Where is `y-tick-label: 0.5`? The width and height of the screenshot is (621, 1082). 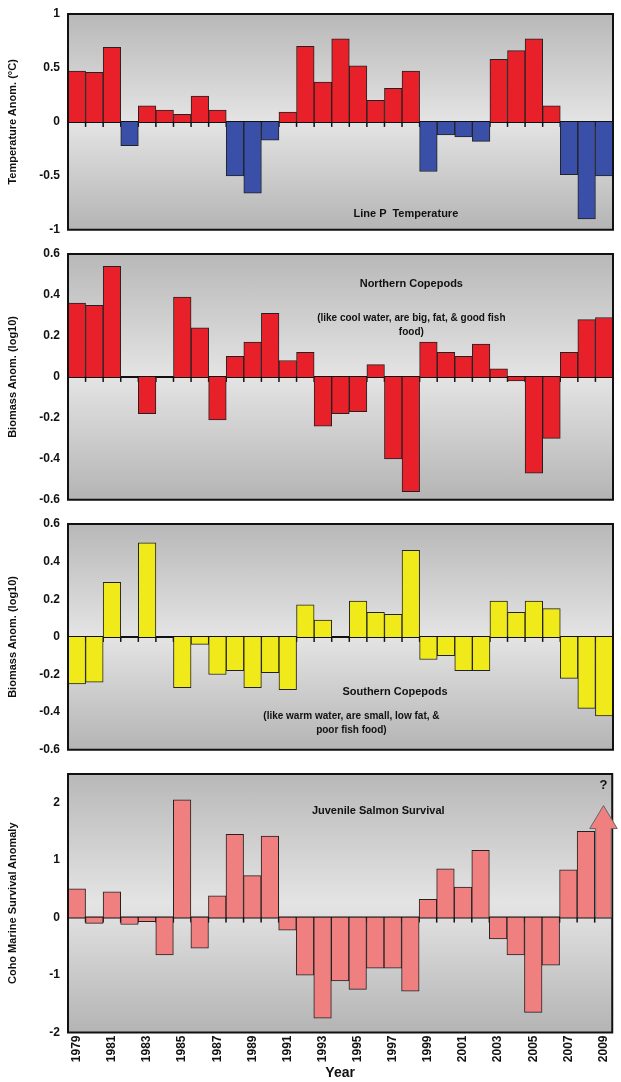
y-tick-label: 0.5 is located at coordinates (52, 67).